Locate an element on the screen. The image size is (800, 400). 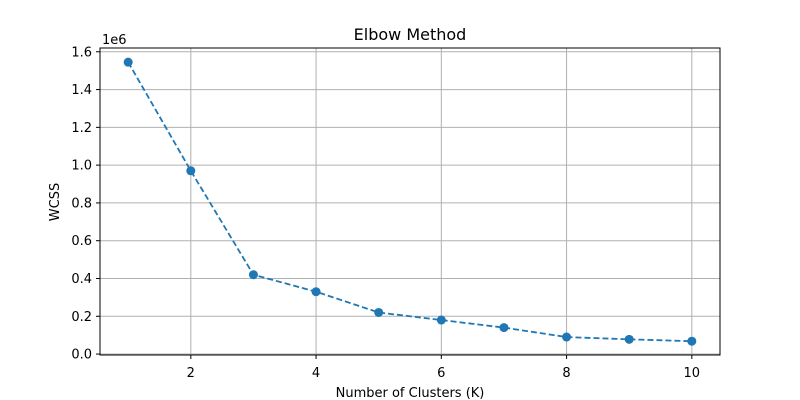
y-tick-label: 0.2 is located at coordinates (81, 317).